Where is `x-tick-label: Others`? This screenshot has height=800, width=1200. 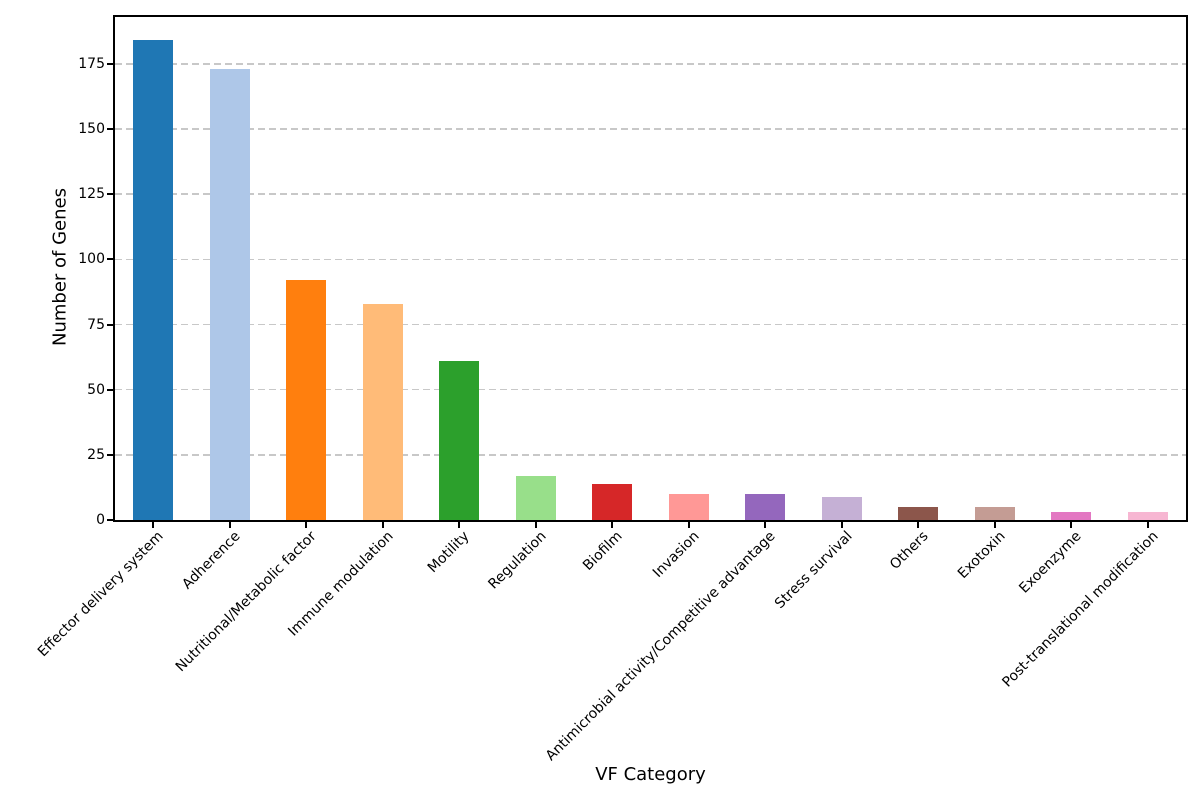
x-tick-label: Others is located at coordinates (909, 550).